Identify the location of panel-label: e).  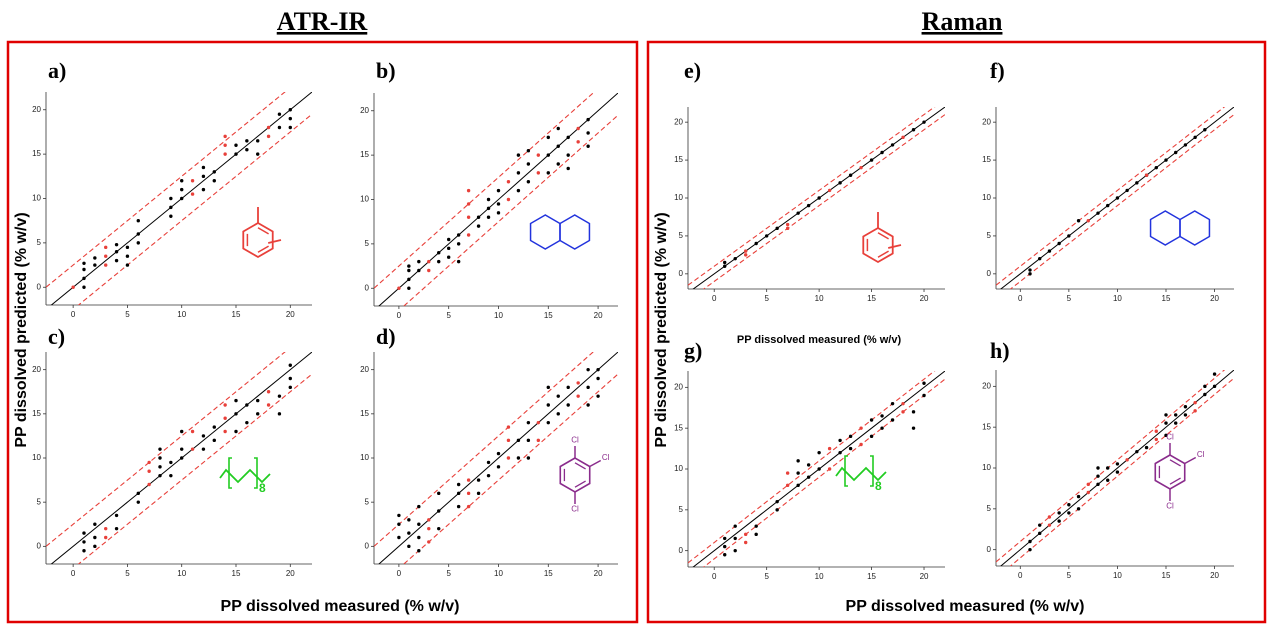
(692, 70).